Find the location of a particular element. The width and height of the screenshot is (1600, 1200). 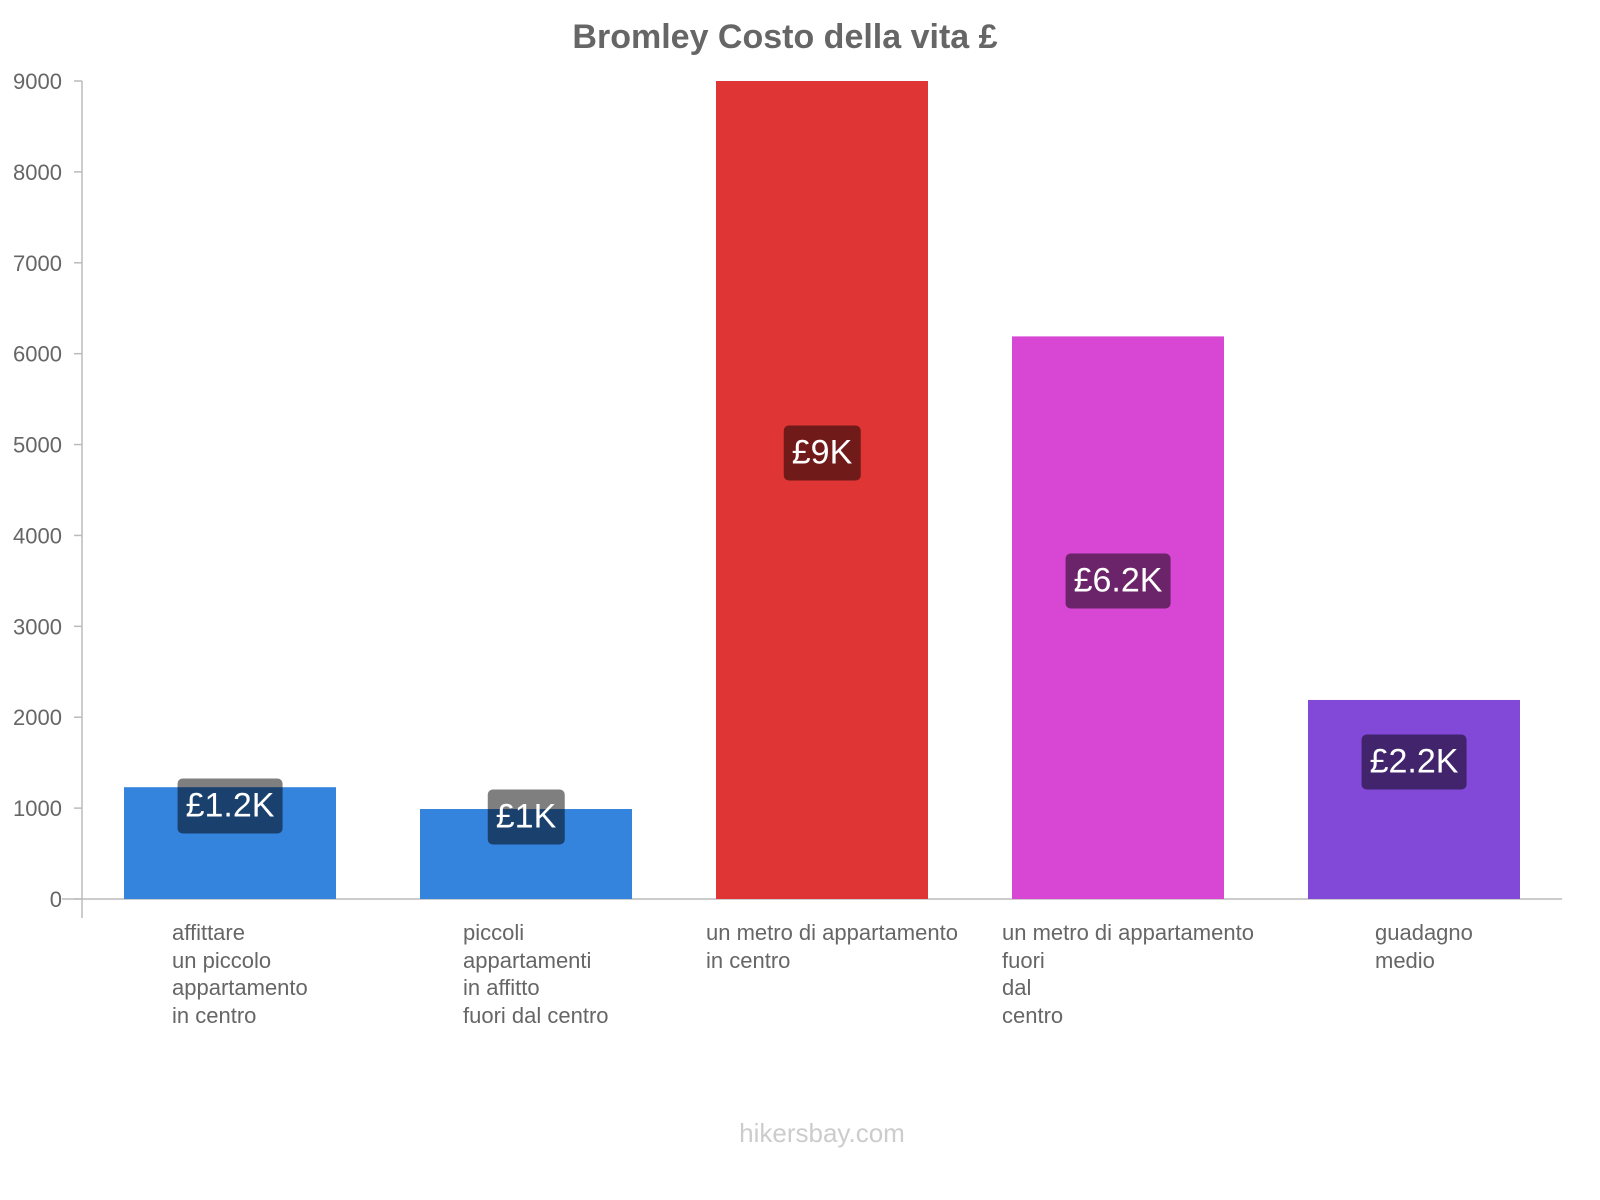

y-tick-label: 8000 is located at coordinates (37, 172).